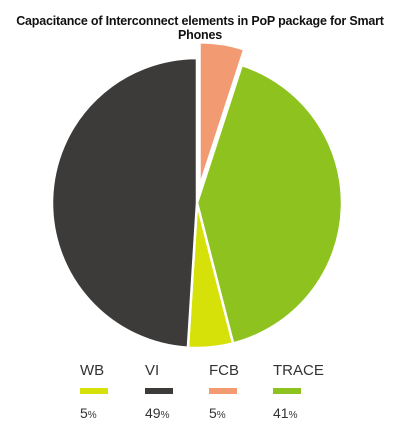  Describe the element at coordinates (308, 391) in the screenshot. I see `legend-item-trace: TRACE 41%` at that location.